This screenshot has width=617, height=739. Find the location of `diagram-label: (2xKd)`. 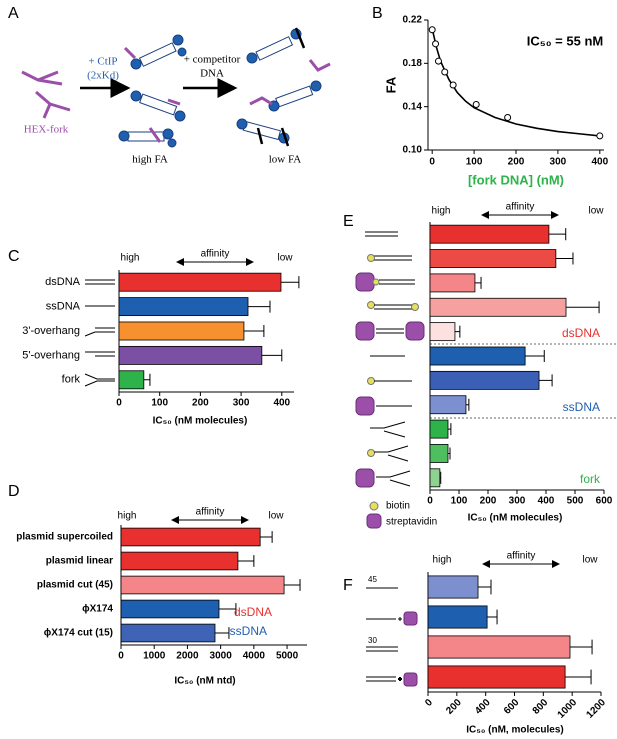

diagram-label: (2xKd) is located at coordinates (103, 76).